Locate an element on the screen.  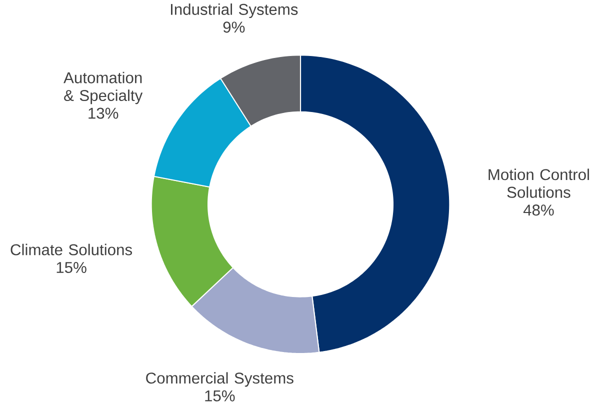
data-label: 13% is located at coordinates (103, 113).